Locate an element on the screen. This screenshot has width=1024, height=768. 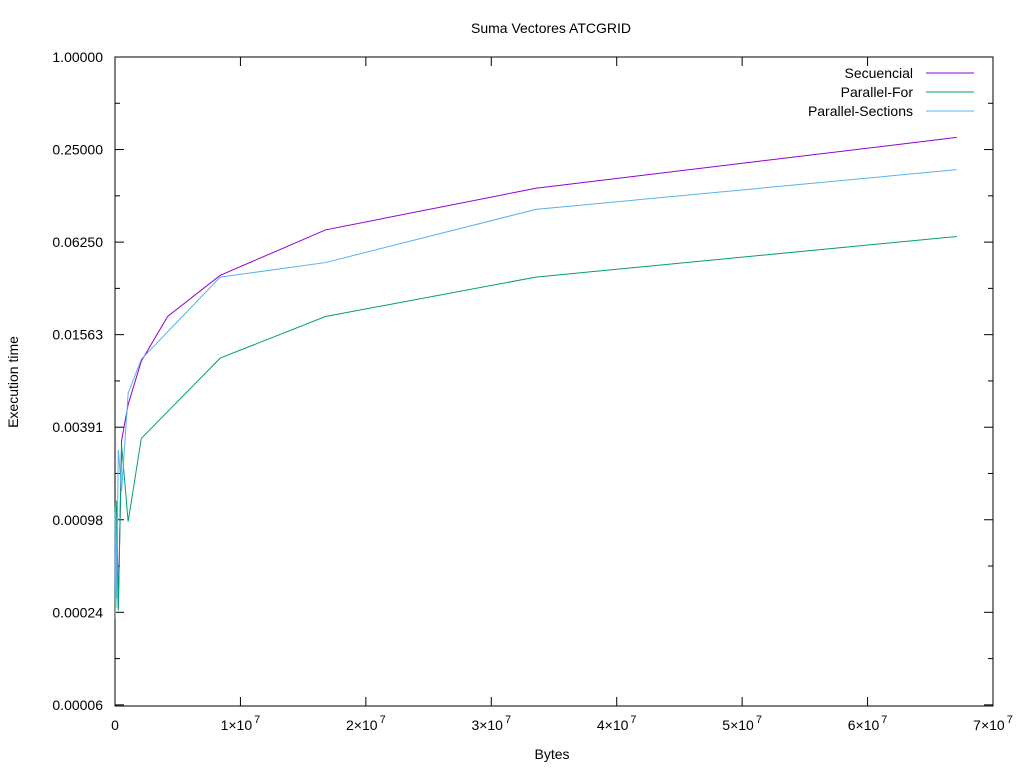
x-tick-label: 7×10 7 is located at coordinates (993, 723).